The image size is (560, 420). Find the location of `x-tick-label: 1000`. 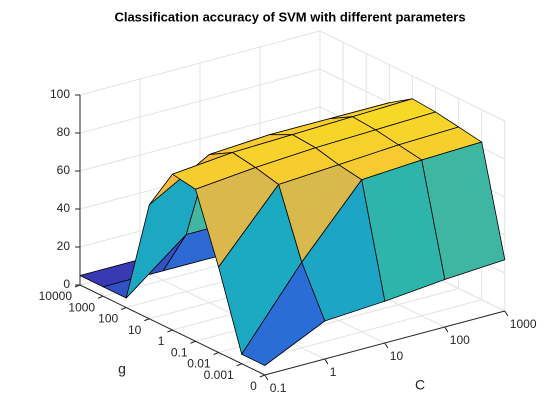

x-tick-label: 1000 is located at coordinates (523, 324).